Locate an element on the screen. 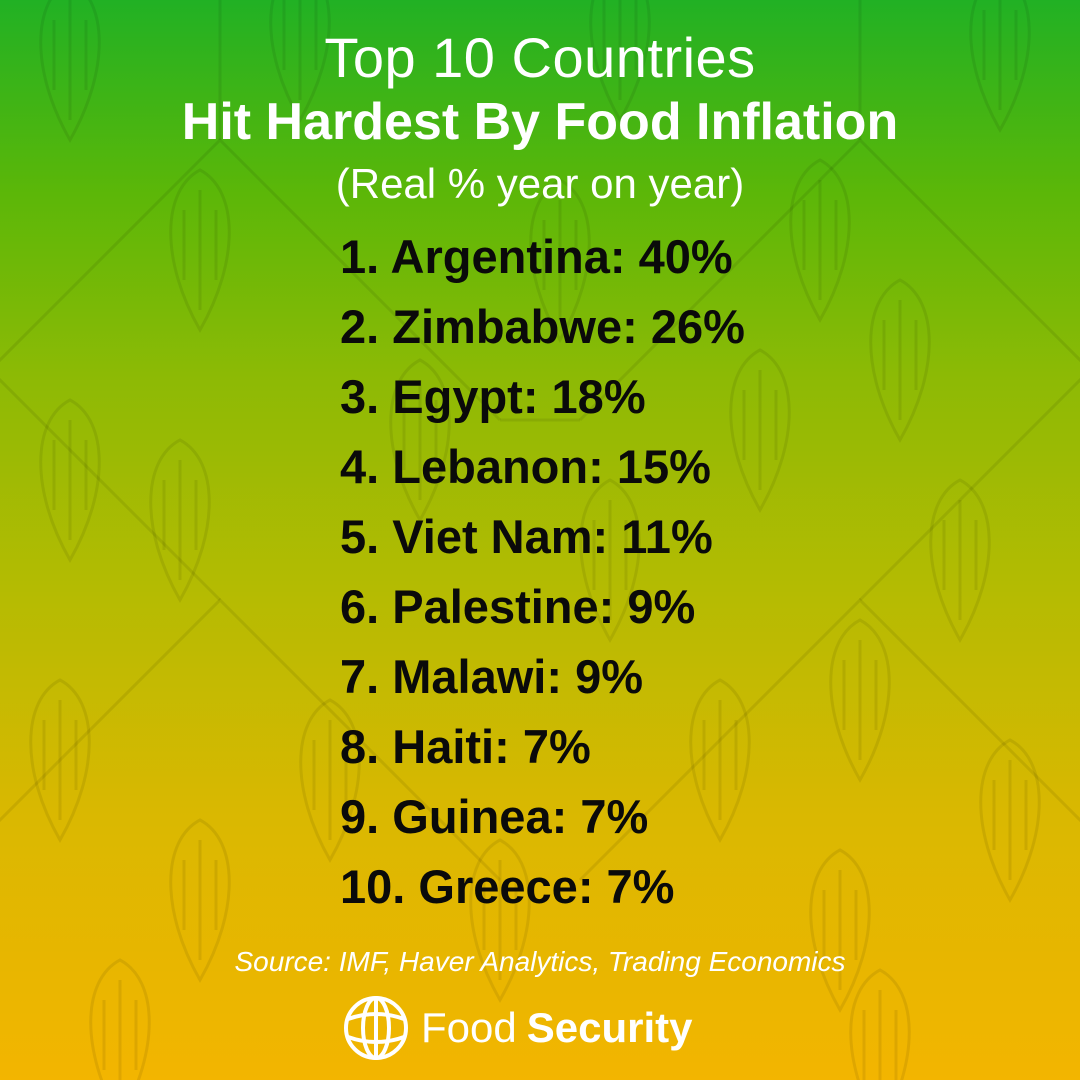 This screenshot has width=1080, height=1080. inflation-value: 18% is located at coordinates (598, 396).